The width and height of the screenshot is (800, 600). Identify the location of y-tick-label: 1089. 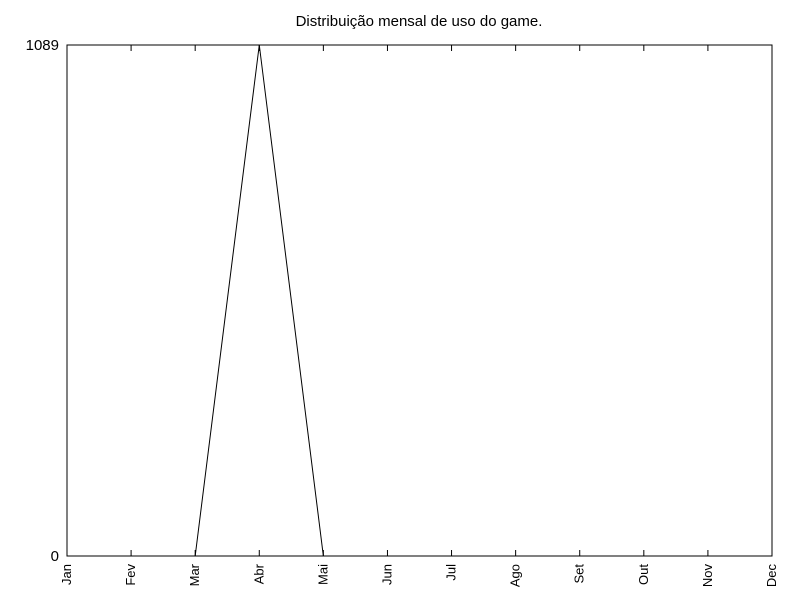
(42, 45).